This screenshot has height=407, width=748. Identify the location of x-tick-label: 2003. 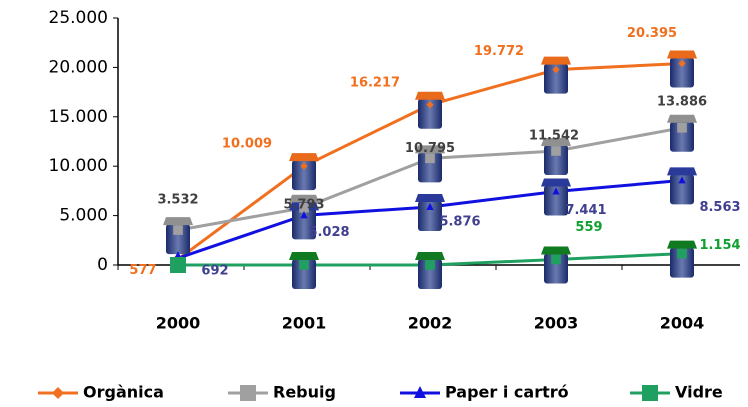
(556, 323).